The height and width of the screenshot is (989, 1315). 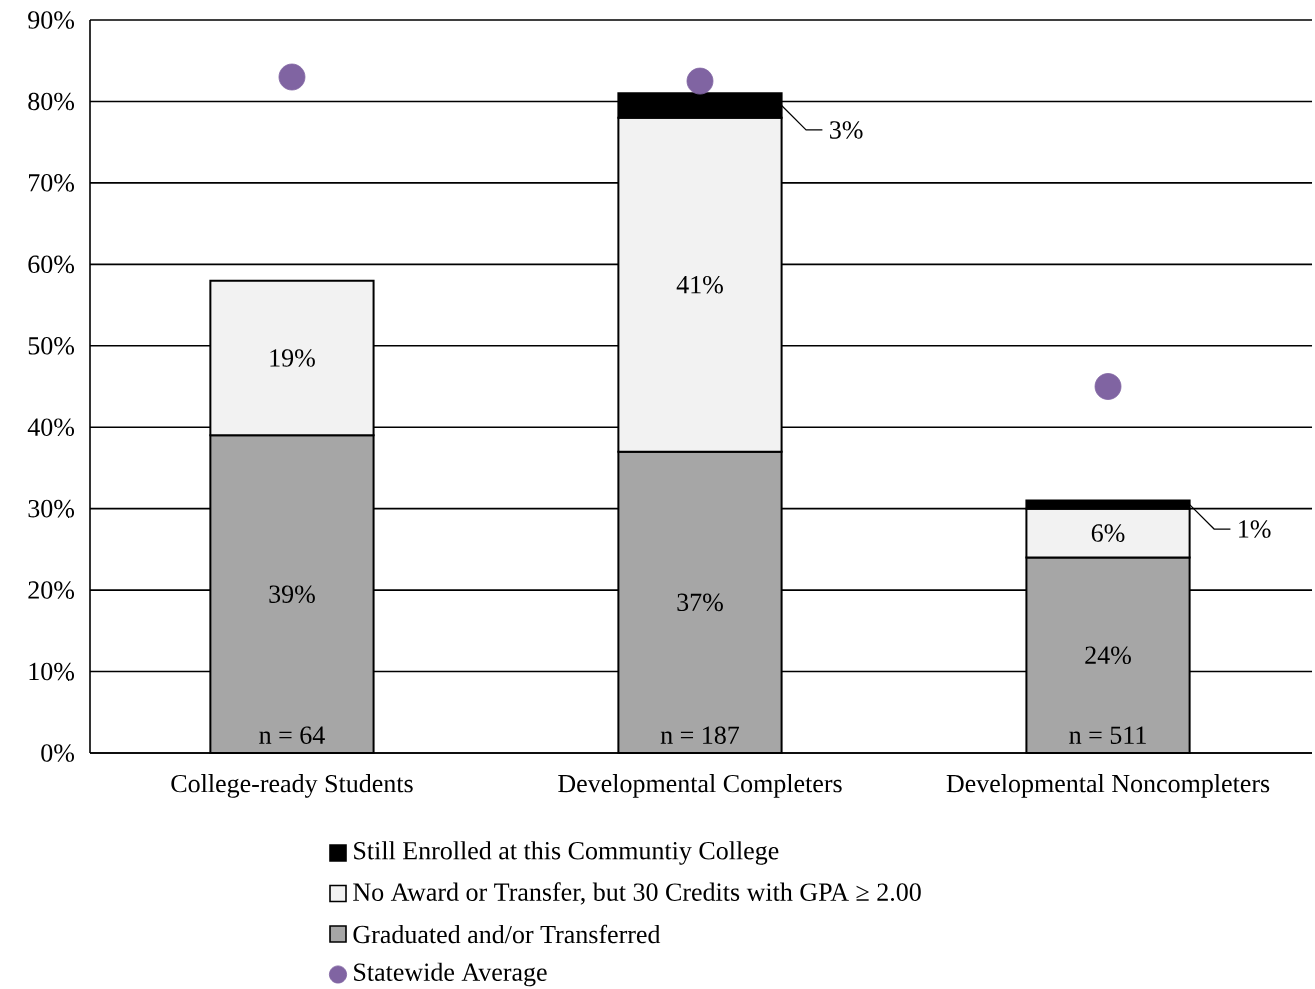 What do you see at coordinates (52, 183) in the screenshot?
I see `y-tick-label: 70%` at bounding box center [52, 183].